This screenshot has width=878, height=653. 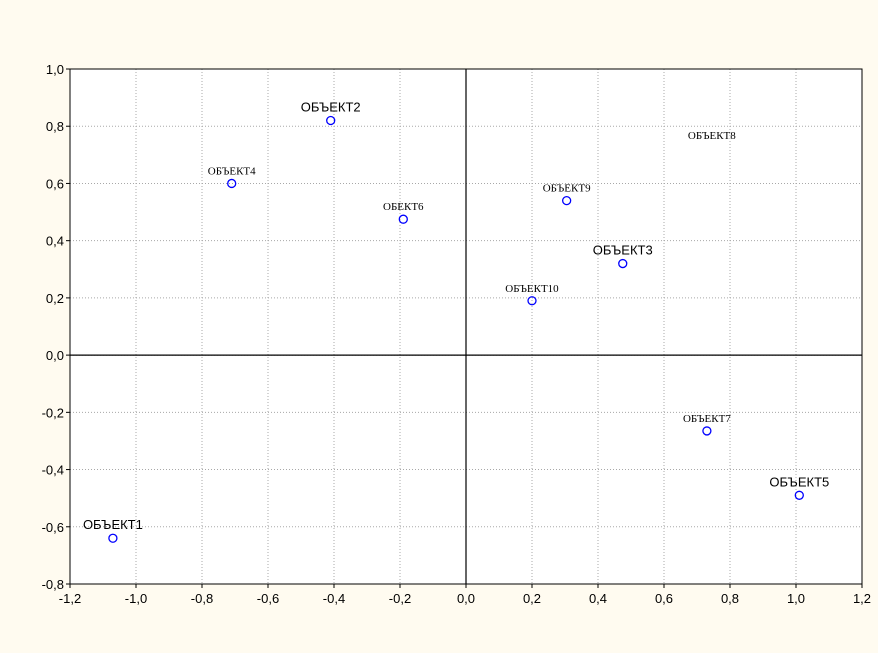 What do you see at coordinates (466, 598) in the screenshot?
I see `x-tick-label: 0,0` at bounding box center [466, 598].